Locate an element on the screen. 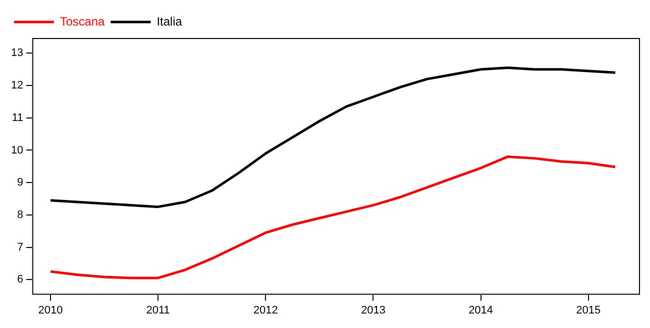 The image size is (650, 328). x-tick-label: 2011 is located at coordinates (158, 310).